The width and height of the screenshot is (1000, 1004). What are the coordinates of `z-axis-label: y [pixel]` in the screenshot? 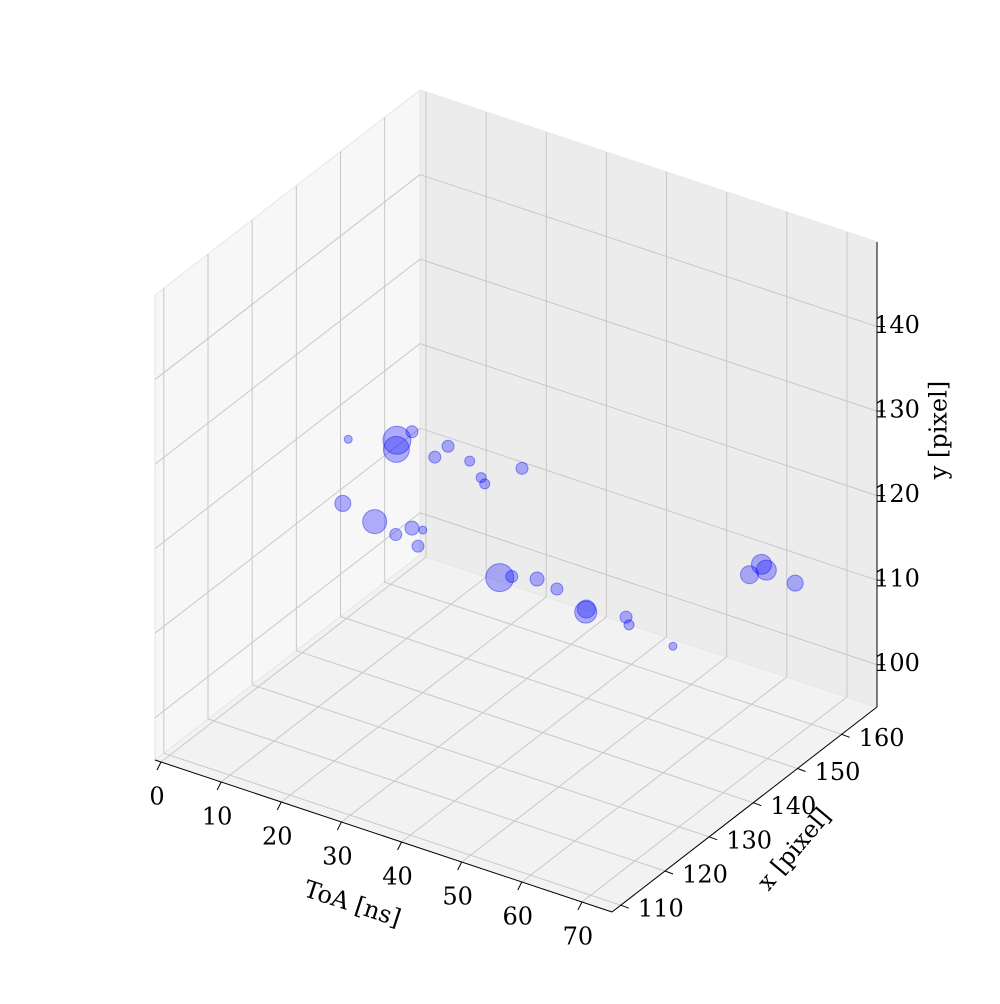 It's located at (939, 430).